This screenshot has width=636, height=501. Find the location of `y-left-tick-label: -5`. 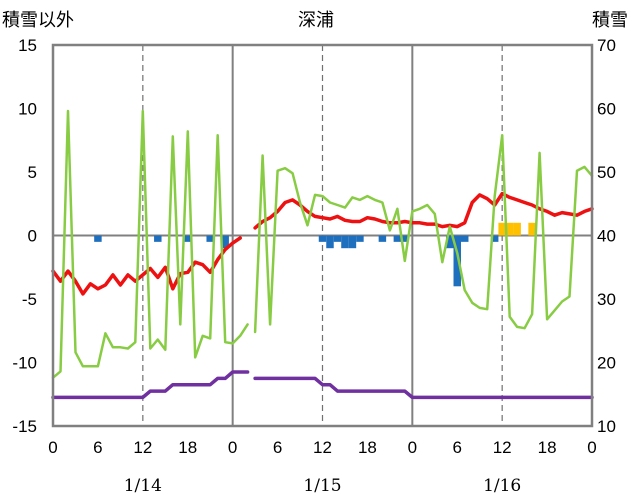

y-left-tick-label: -5 is located at coordinates (29, 299).